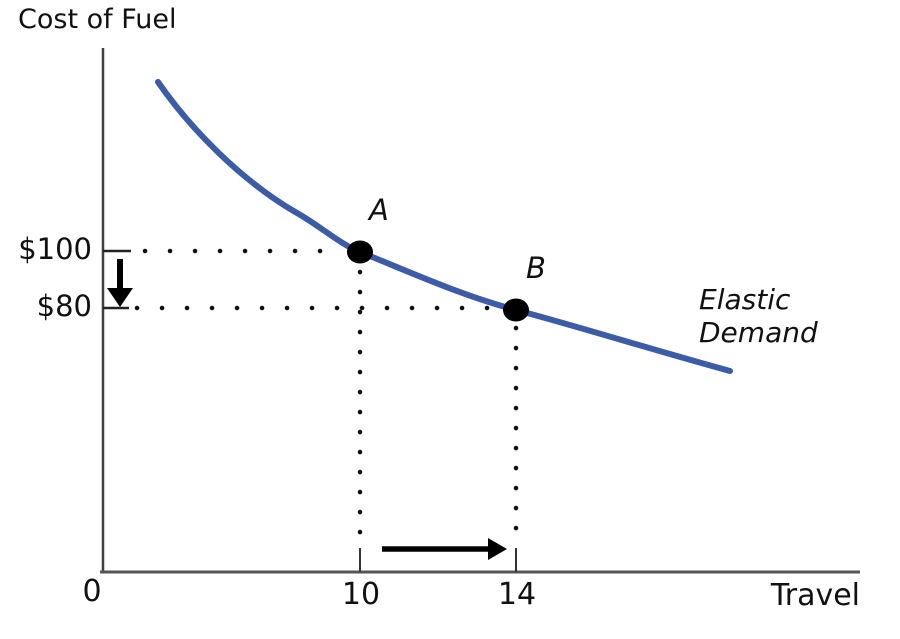 The height and width of the screenshot is (639, 900). What do you see at coordinates (120, 297) in the screenshot?
I see `price-decrease-arrow-head` at bounding box center [120, 297].